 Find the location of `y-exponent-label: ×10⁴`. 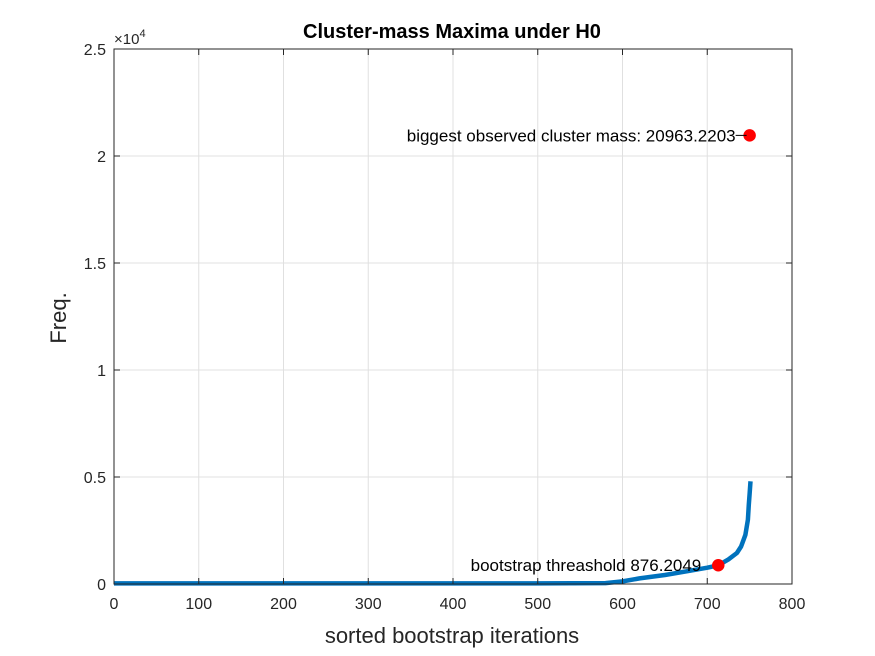

y-exponent-label: ×10⁴ is located at coordinates (130, 38).